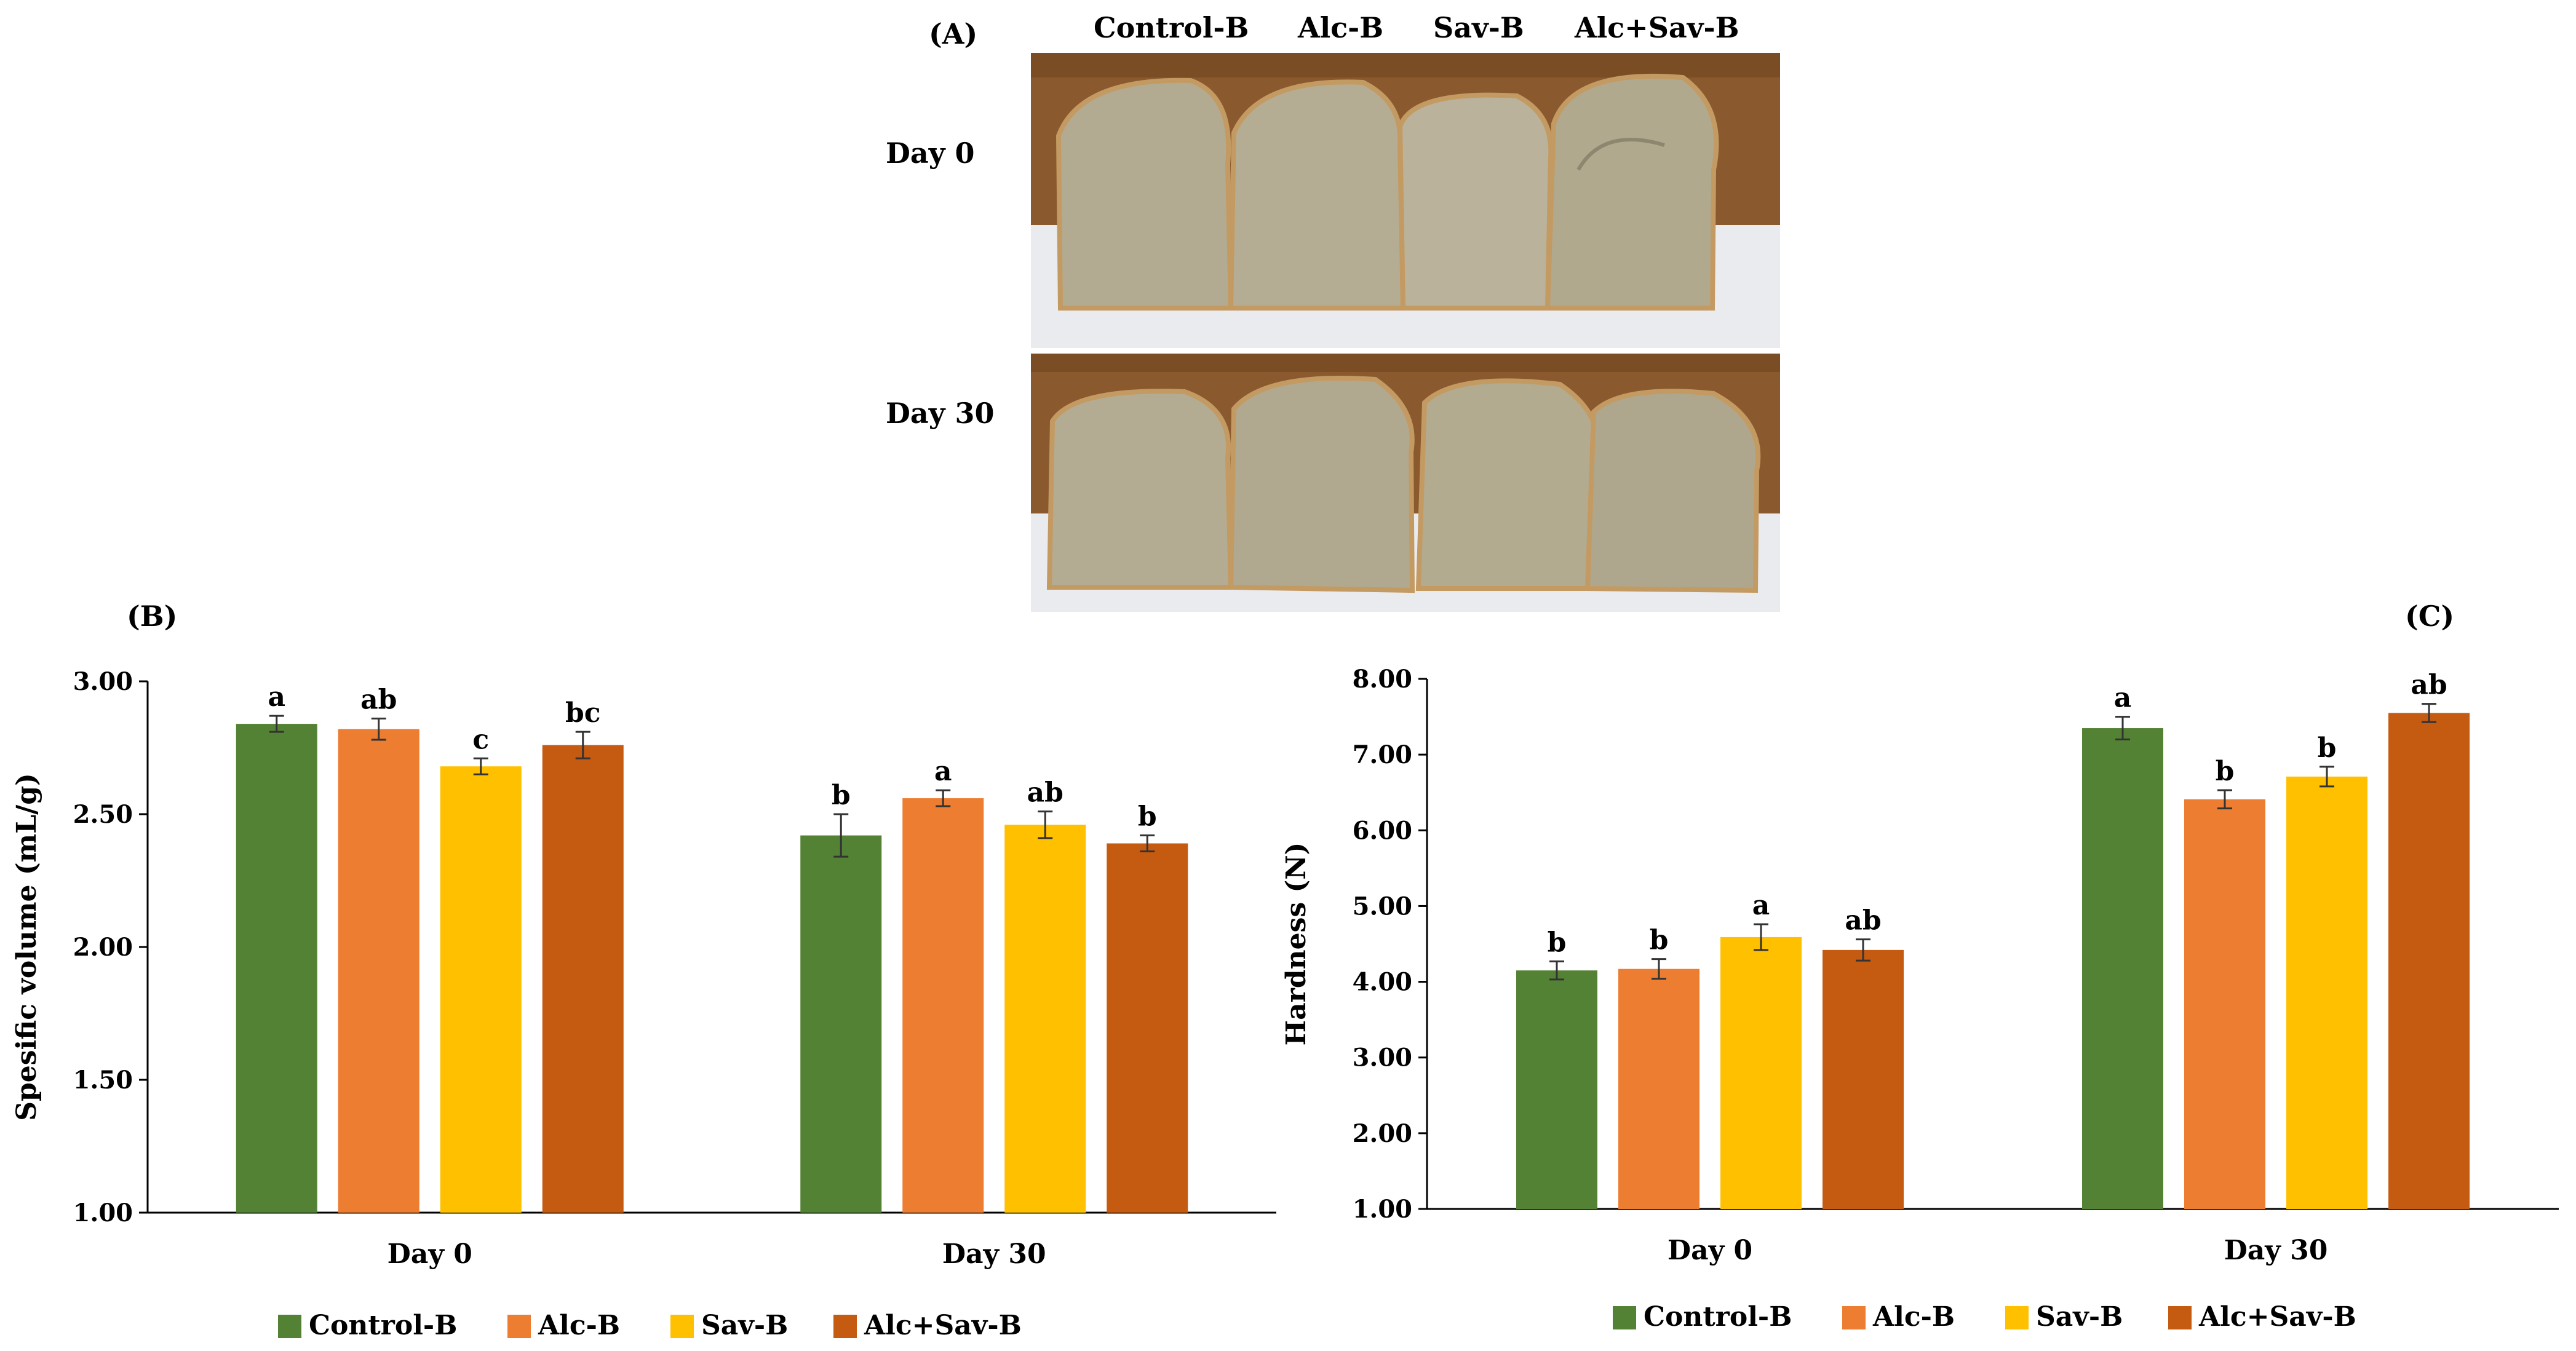 The image size is (2576, 1351). What do you see at coordinates (1171, 27) in the screenshot?
I see `photo-col-label-control: Control-B` at bounding box center [1171, 27].